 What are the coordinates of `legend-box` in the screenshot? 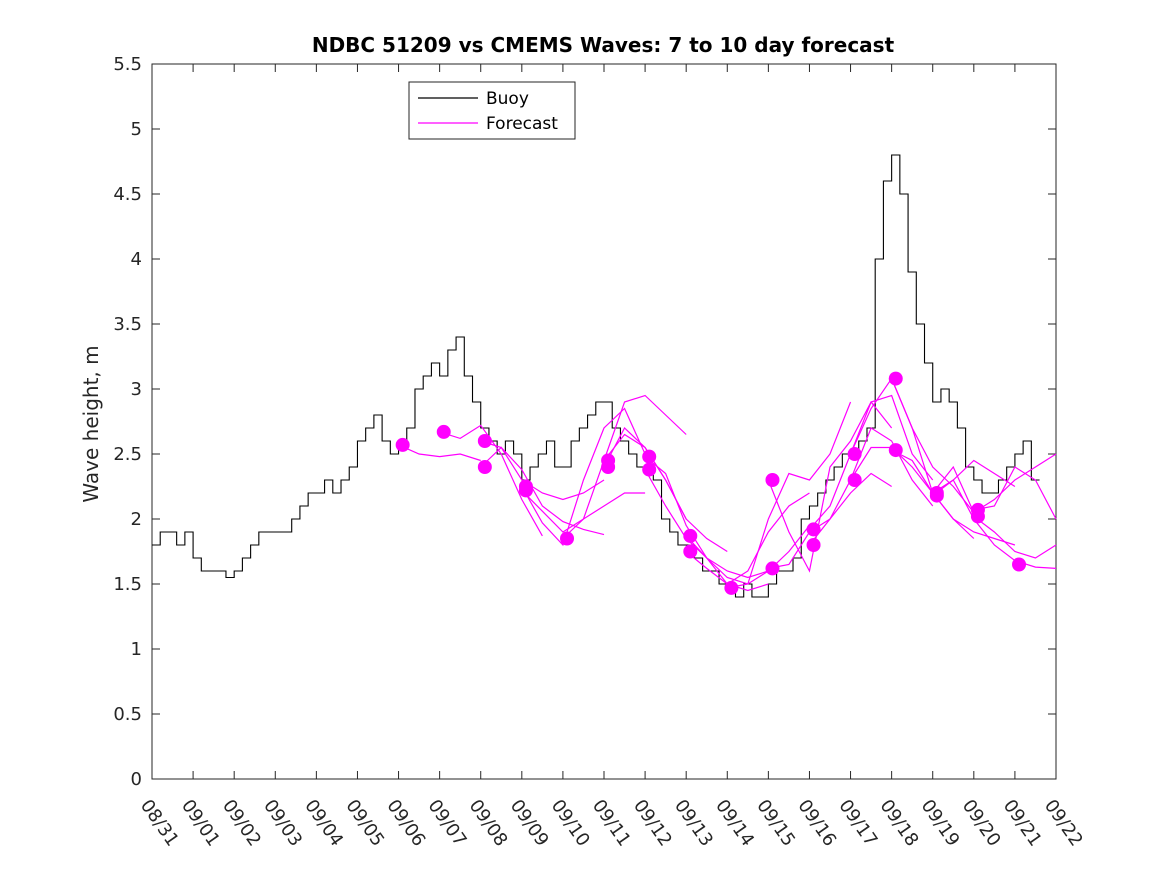 It's located at (492, 110).